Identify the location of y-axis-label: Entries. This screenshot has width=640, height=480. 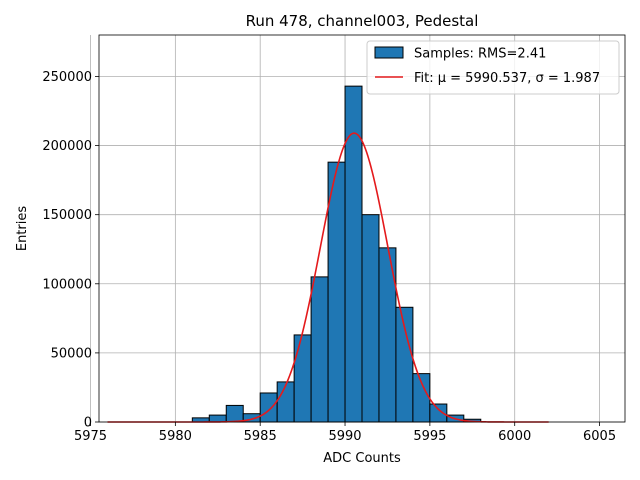
(22, 229).